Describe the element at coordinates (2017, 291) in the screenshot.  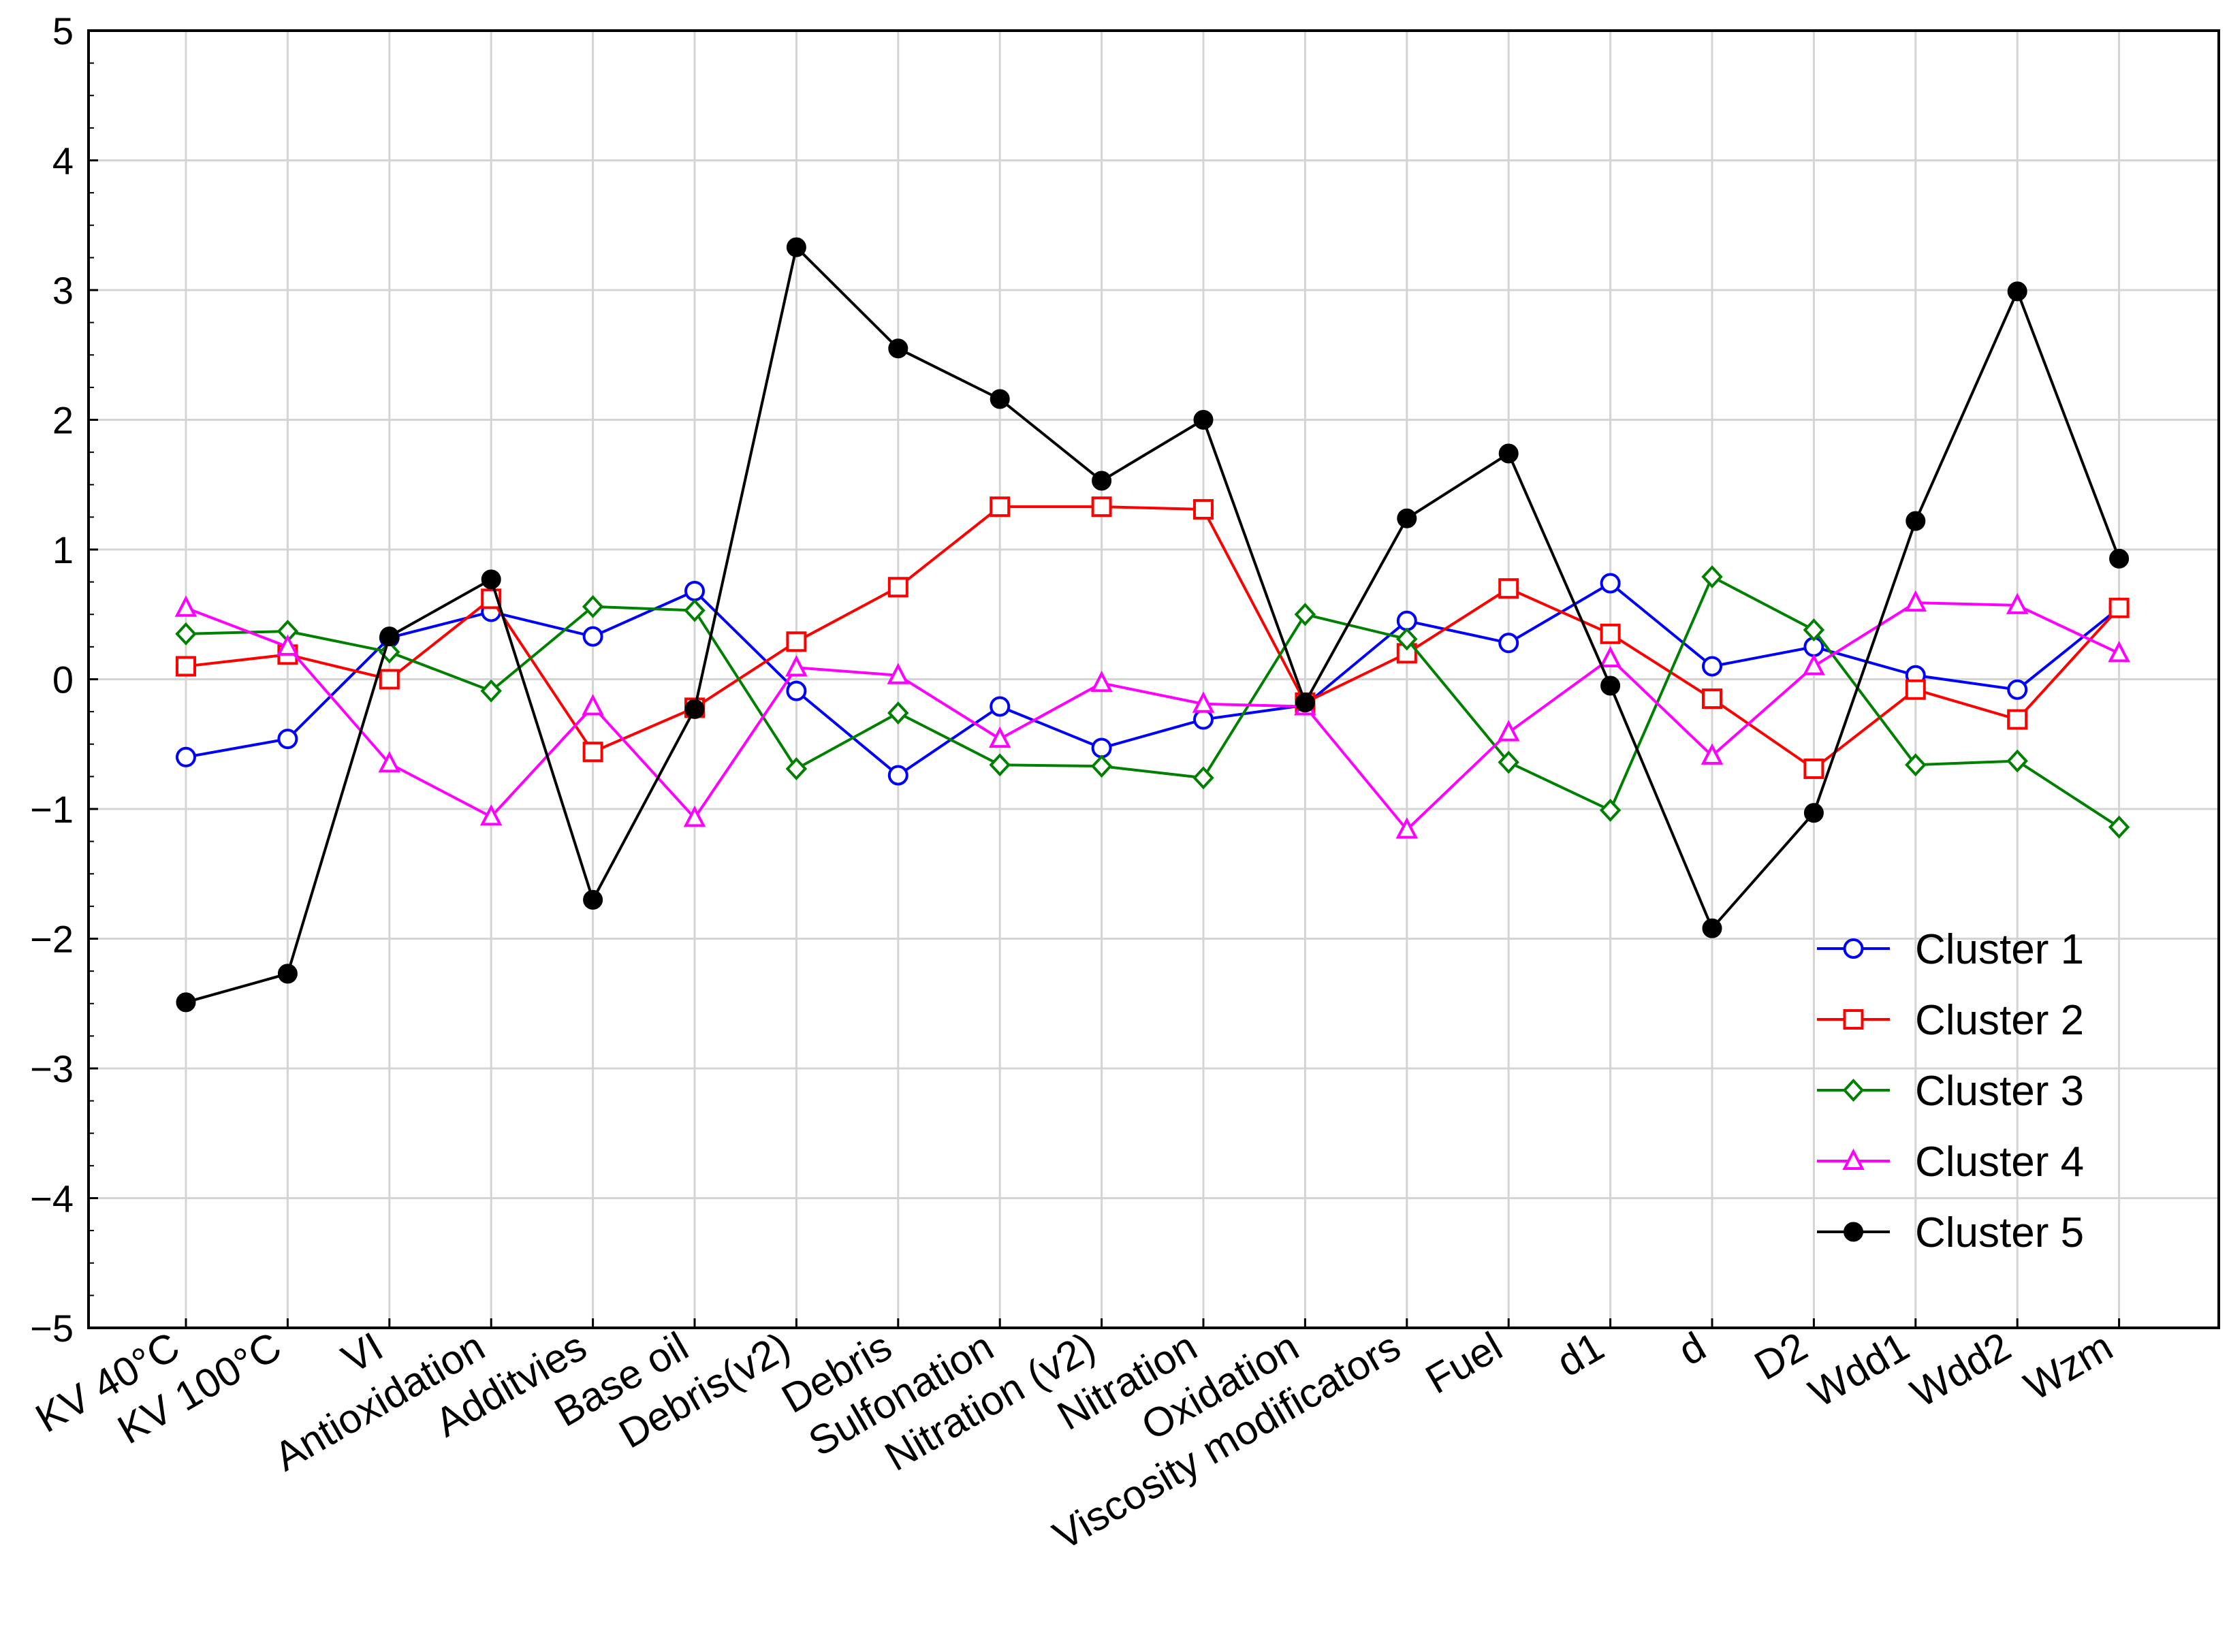
I see `point-cluster-5-wdd2` at that location.